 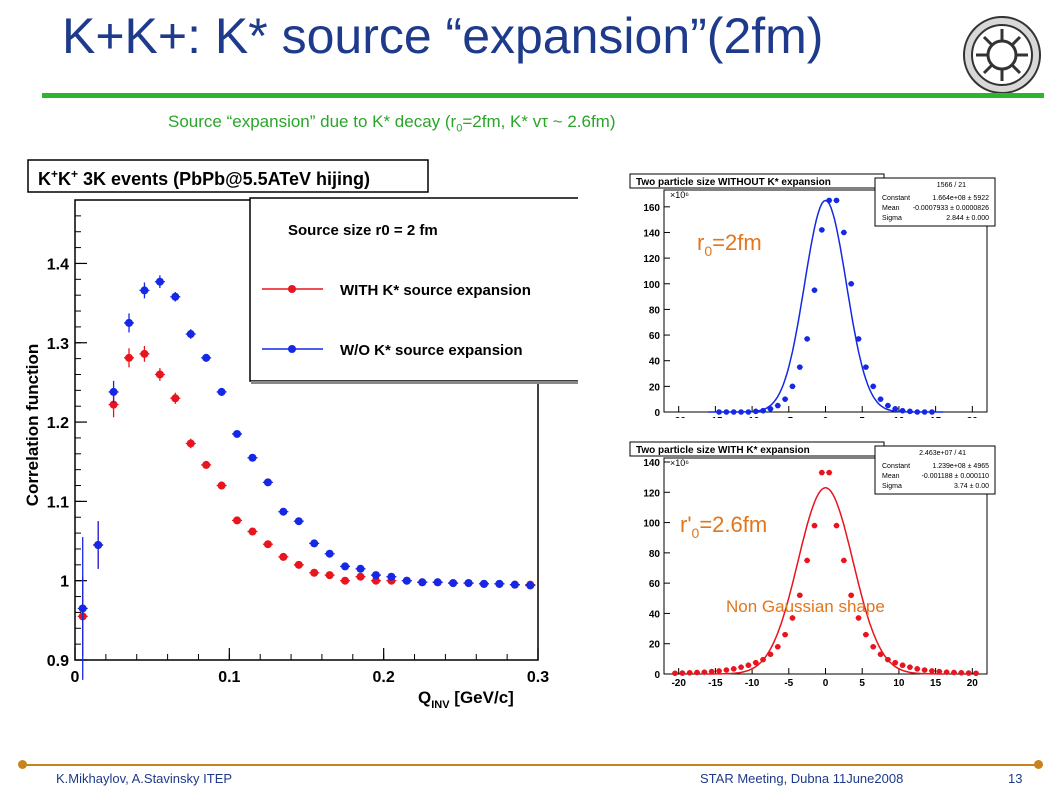 I want to click on itep-logo, so click(x=1002, y=55).